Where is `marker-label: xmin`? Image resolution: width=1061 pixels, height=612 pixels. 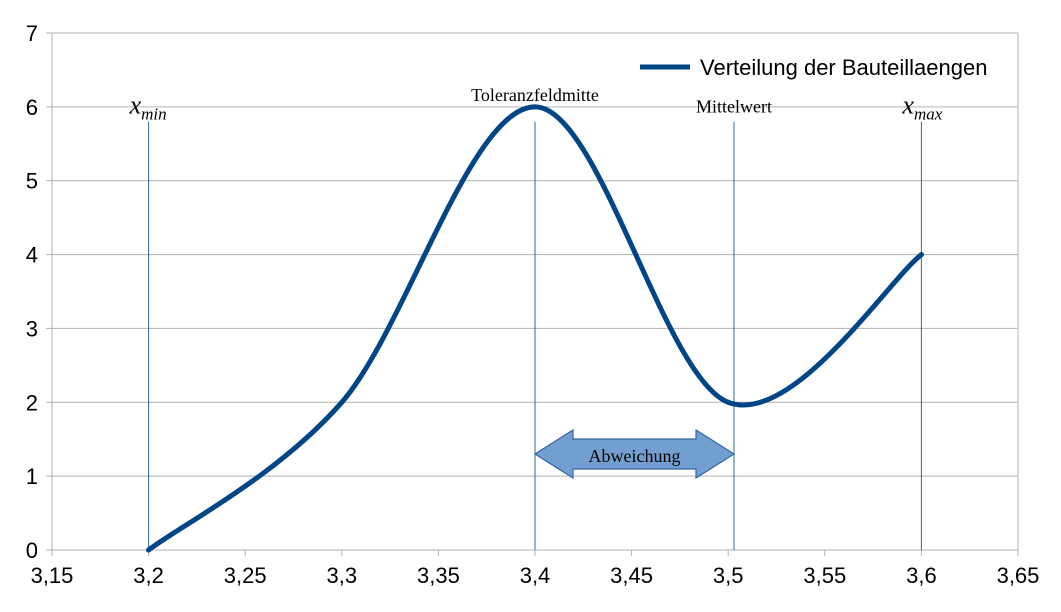 marker-label: xmin is located at coordinates (148, 107).